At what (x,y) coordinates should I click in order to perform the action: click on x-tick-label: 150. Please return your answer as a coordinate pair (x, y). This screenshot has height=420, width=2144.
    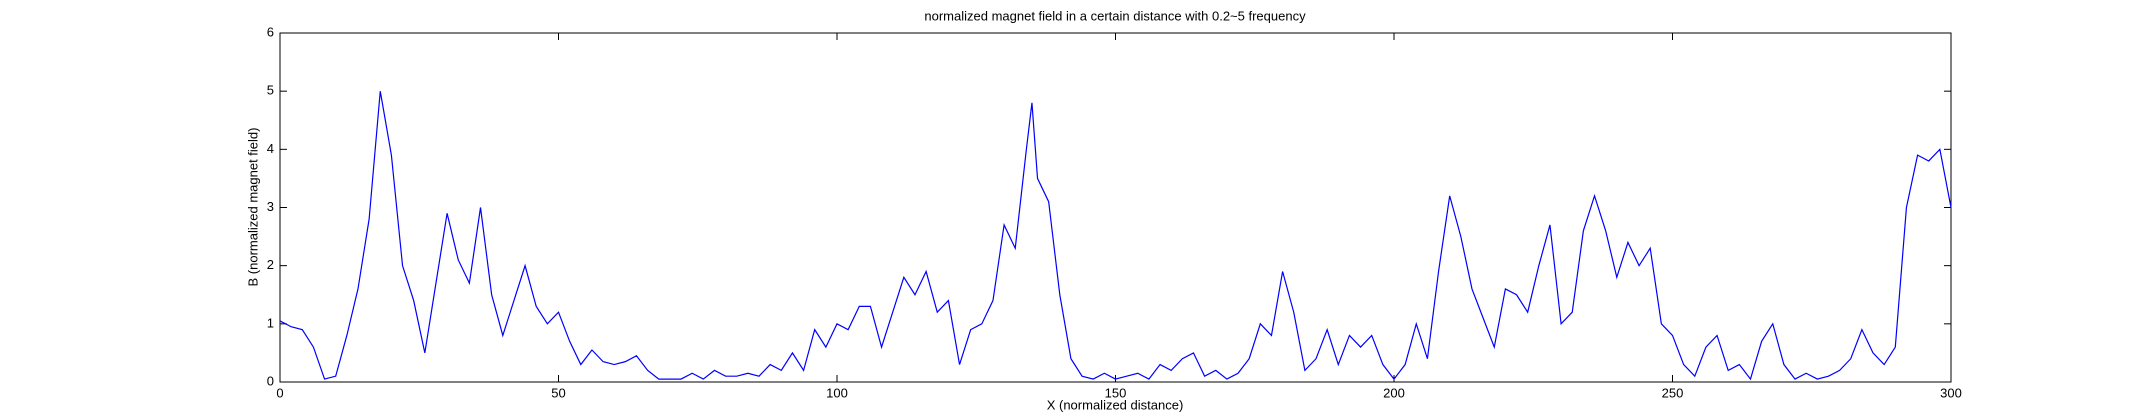
    Looking at the image, I should click on (1116, 392).